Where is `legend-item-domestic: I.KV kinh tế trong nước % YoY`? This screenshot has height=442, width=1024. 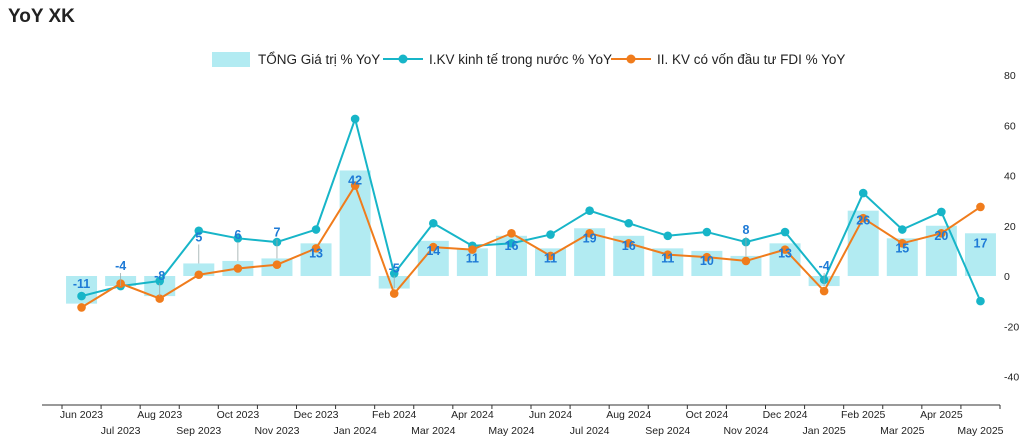 legend-item-domestic: I.KV kinh tế trong nước % YoY is located at coordinates (497, 59).